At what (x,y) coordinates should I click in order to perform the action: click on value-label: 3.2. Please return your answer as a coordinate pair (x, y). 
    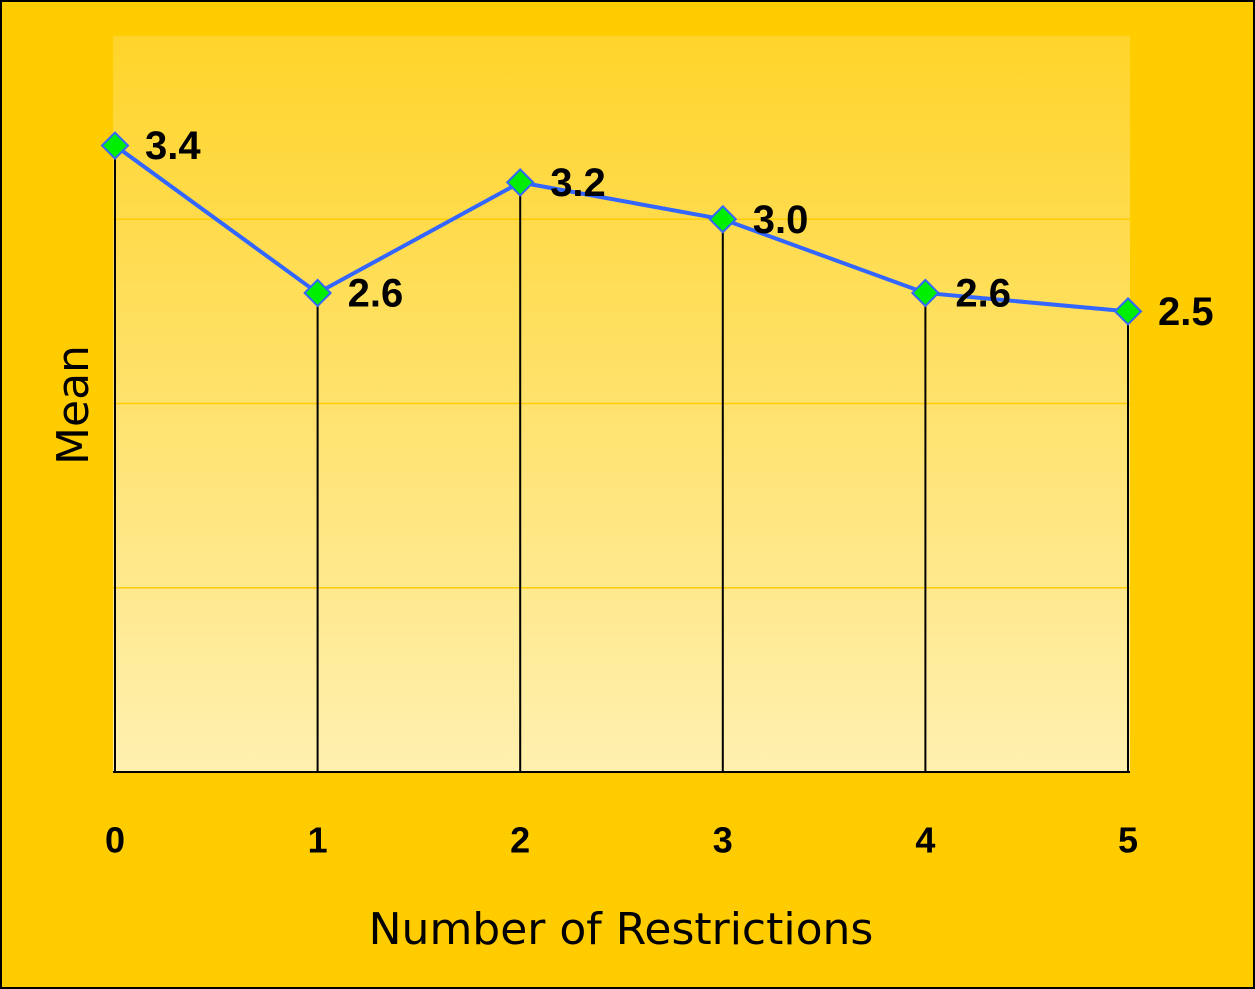
    Looking at the image, I should click on (578, 183).